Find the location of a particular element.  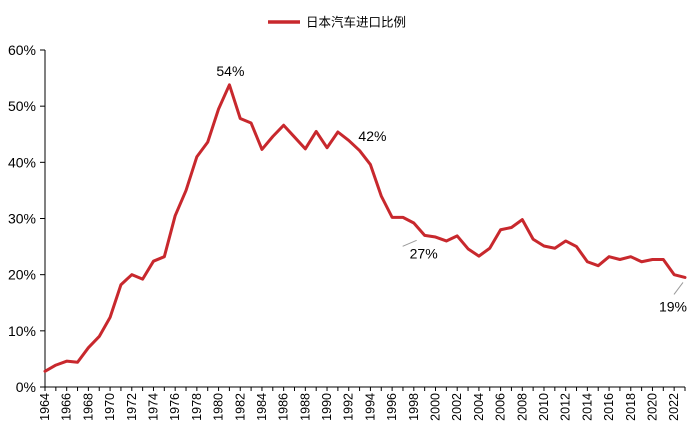

y-tick-label: 40% is located at coordinates (22, 162).